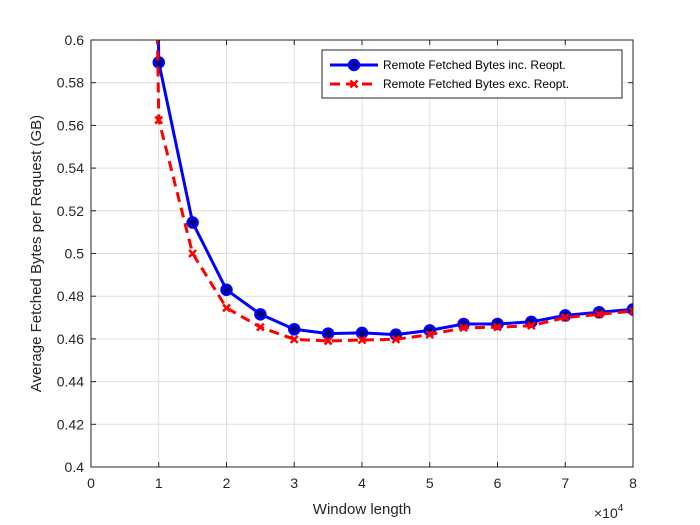 The height and width of the screenshot is (525, 700). I want to click on x-tick-label: 5, so click(430, 483).